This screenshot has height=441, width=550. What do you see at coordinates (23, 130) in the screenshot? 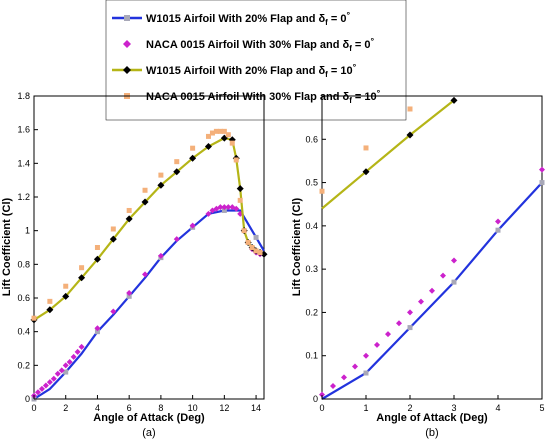
I see `y-tick-label: 1.6` at bounding box center [23, 130].